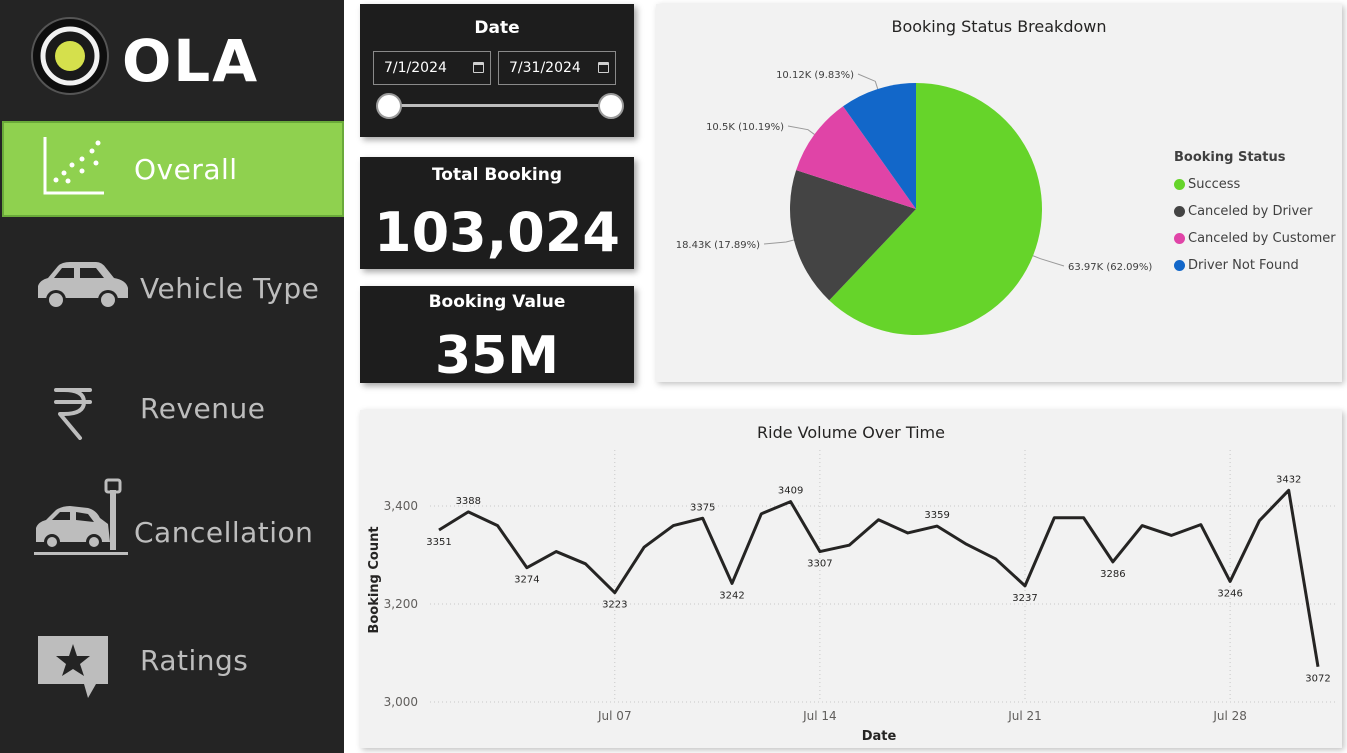 The height and width of the screenshot is (753, 1347). I want to click on line-data-label: 3307, so click(819, 564).